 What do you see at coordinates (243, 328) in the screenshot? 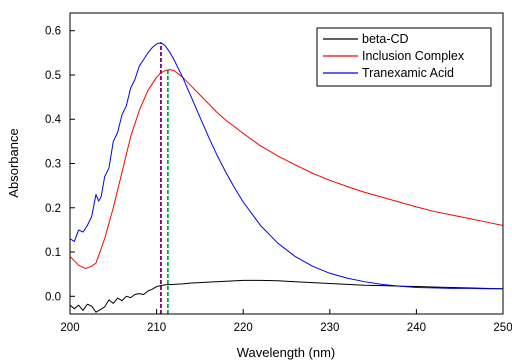
I see `x-tick-label-220: 220` at bounding box center [243, 328].